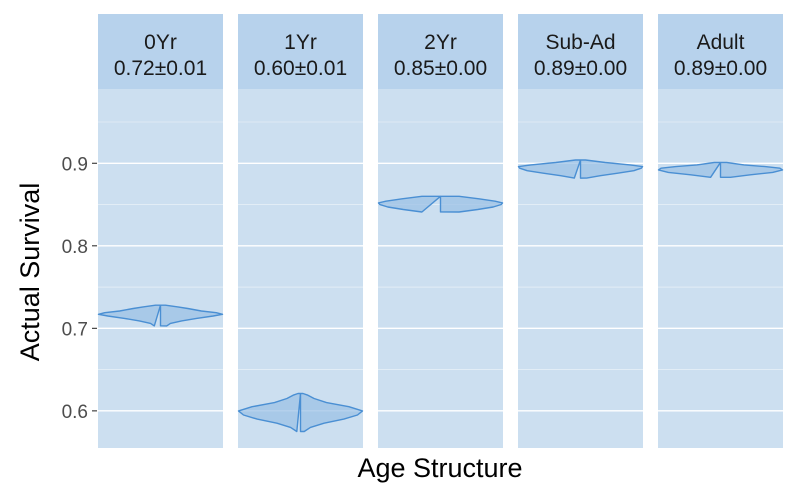  What do you see at coordinates (75, 247) in the screenshot?
I see `y-tick-label: 0.8` at bounding box center [75, 247].